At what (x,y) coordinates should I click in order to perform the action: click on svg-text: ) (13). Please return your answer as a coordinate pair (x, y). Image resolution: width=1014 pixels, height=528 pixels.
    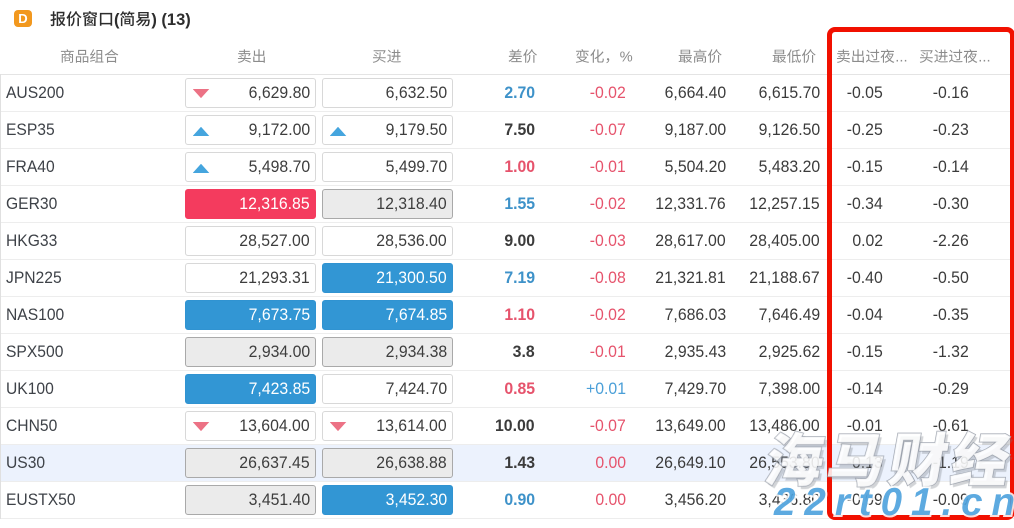
    Looking at the image, I should click on (170, 20).